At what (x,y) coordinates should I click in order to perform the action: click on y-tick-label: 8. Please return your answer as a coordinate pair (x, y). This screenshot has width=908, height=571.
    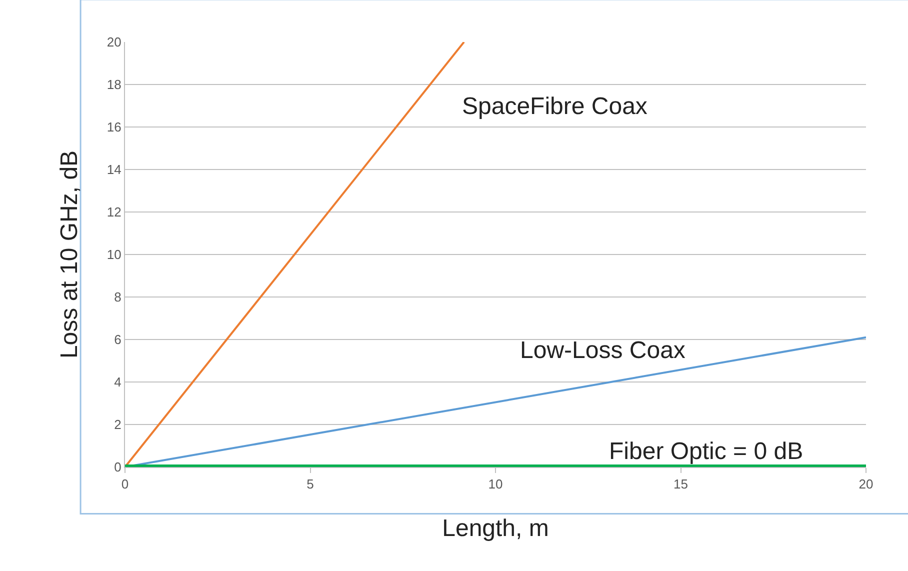
    Looking at the image, I should click on (118, 297).